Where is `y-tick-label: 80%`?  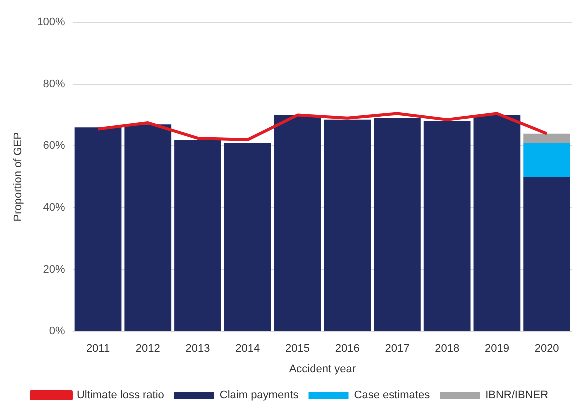
y-tick-label: 80% is located at coordinates (54, 84).